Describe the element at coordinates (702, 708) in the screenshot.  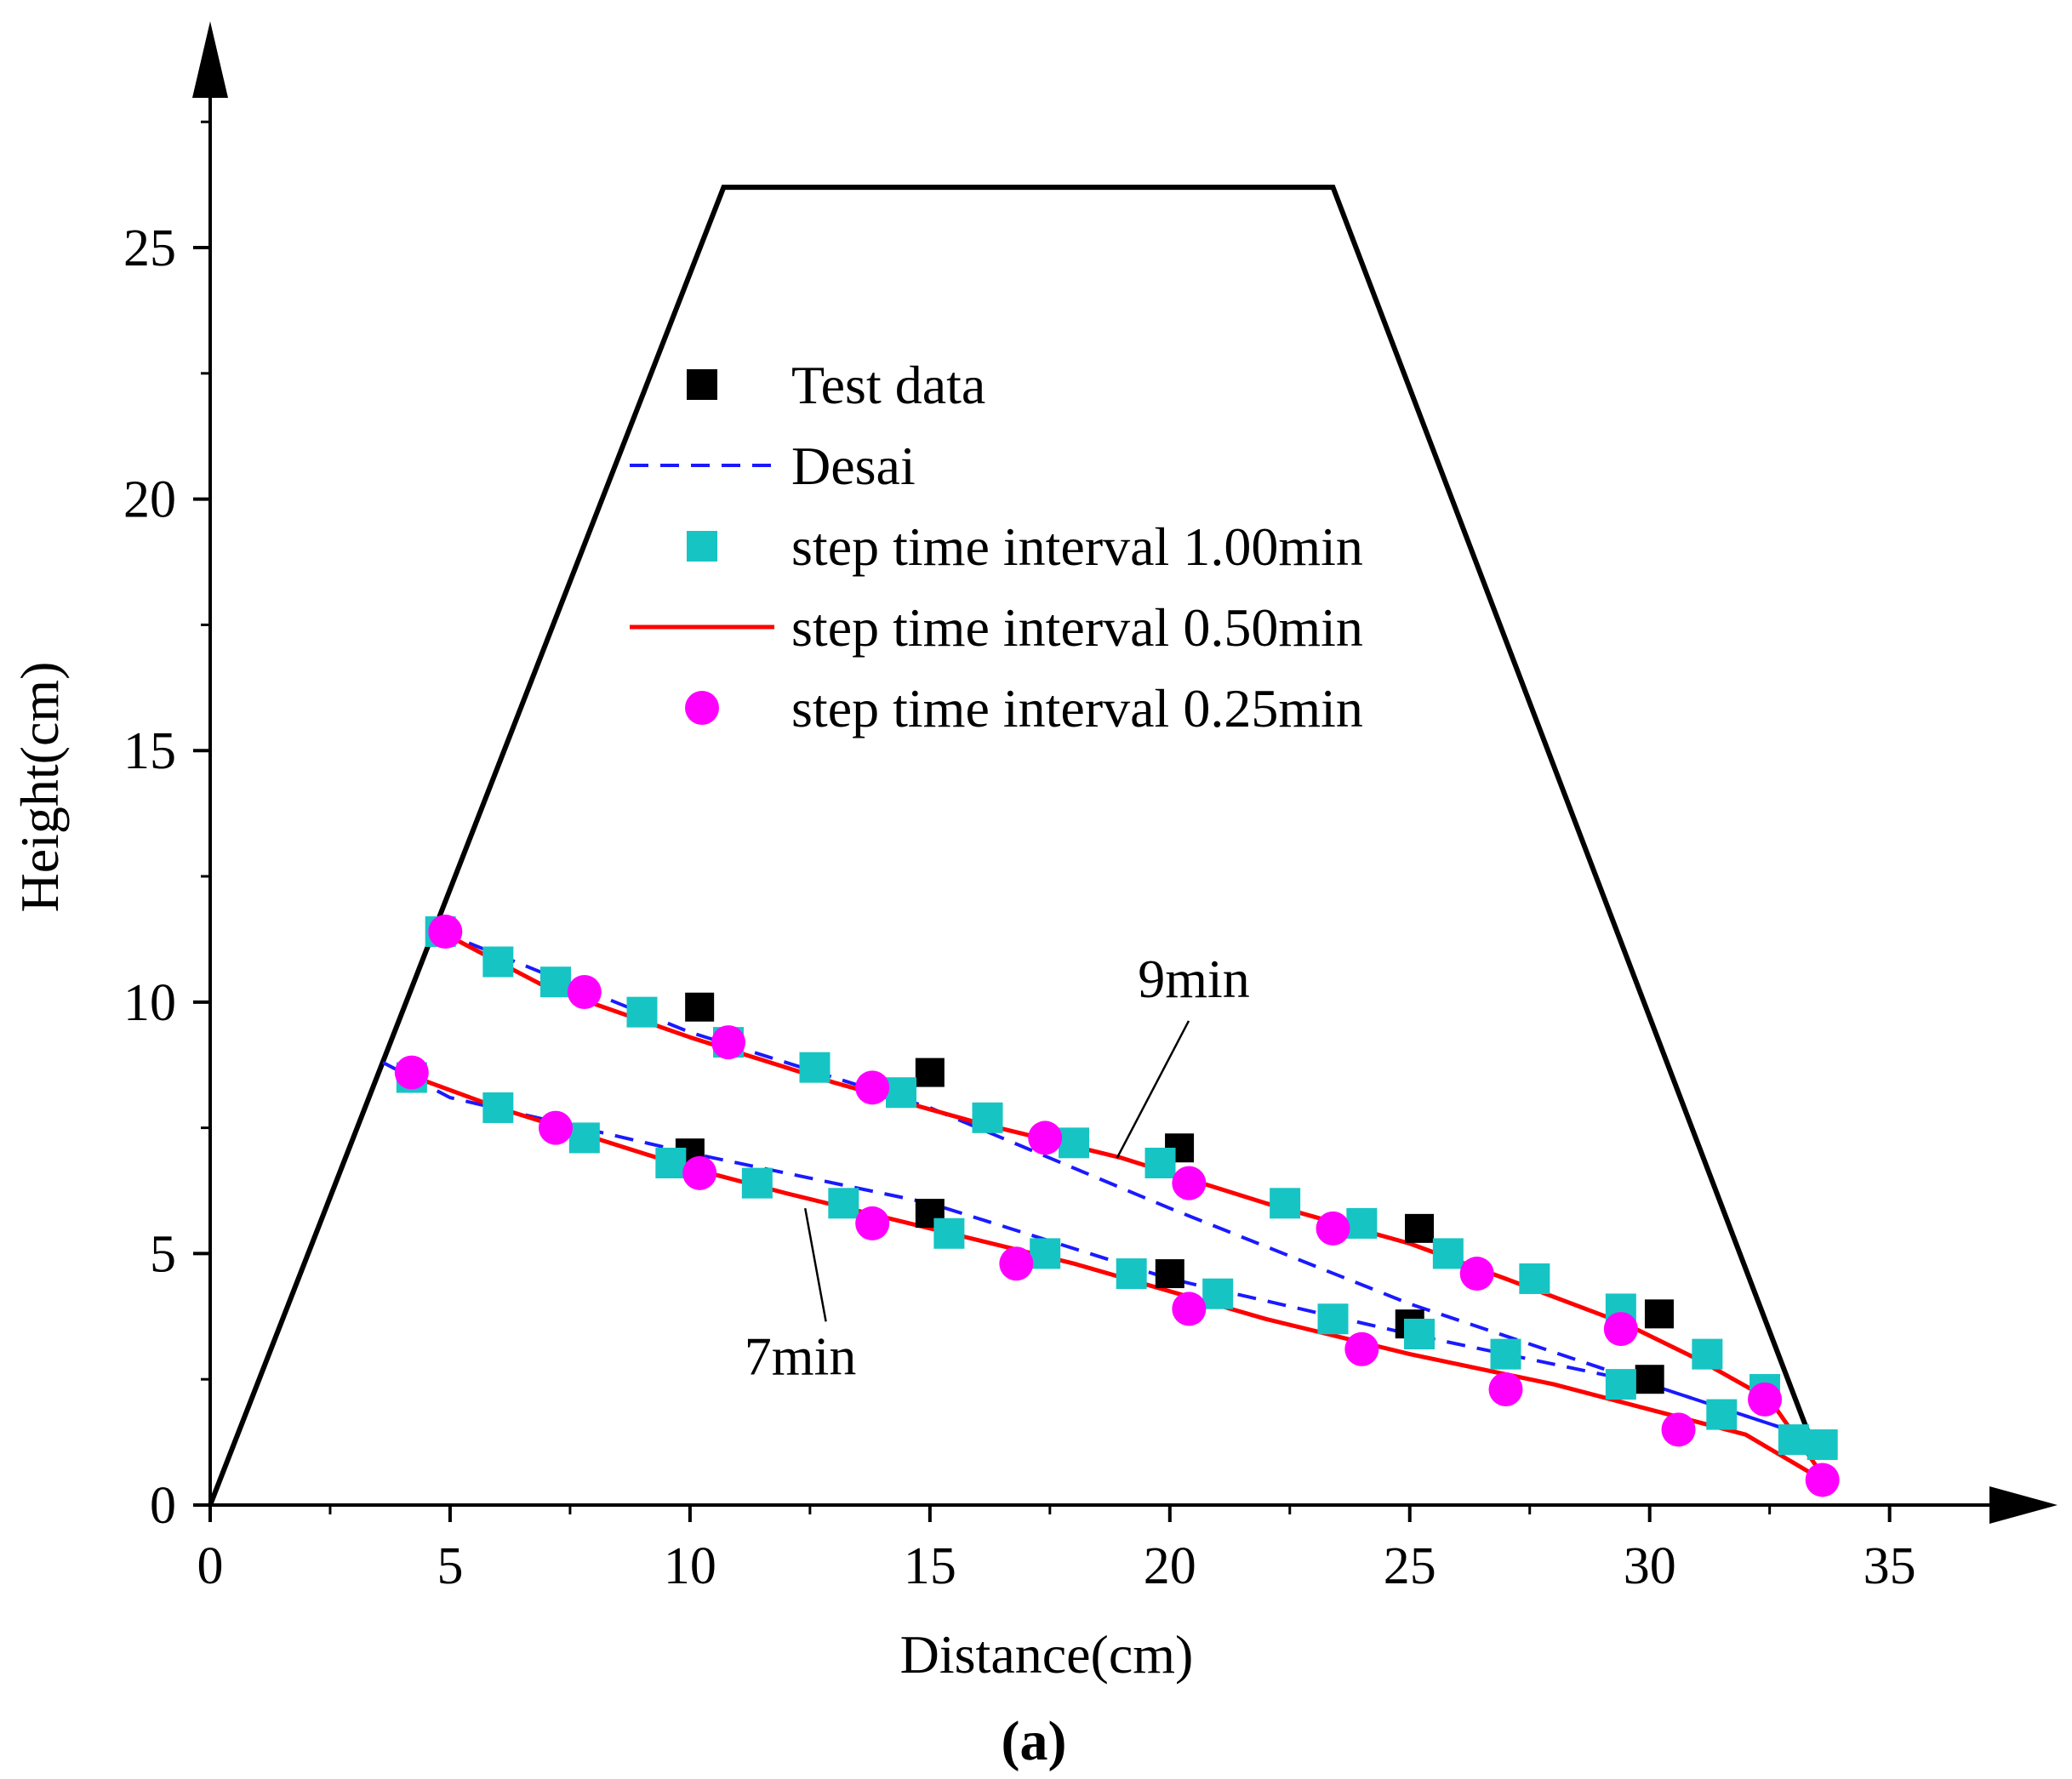
I see `legend-step025-marker` at that location.